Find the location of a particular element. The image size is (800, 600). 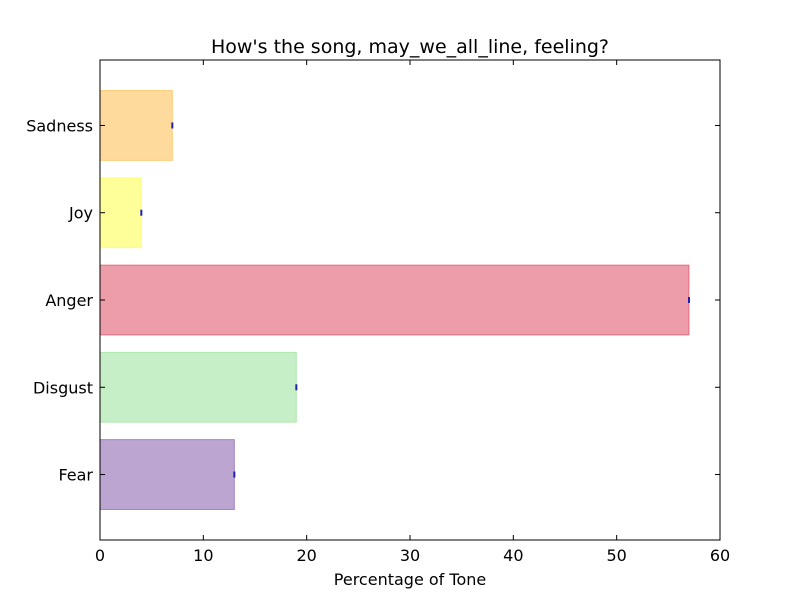

x-tick-label-30: 30 is located at coordinates (410, 555).